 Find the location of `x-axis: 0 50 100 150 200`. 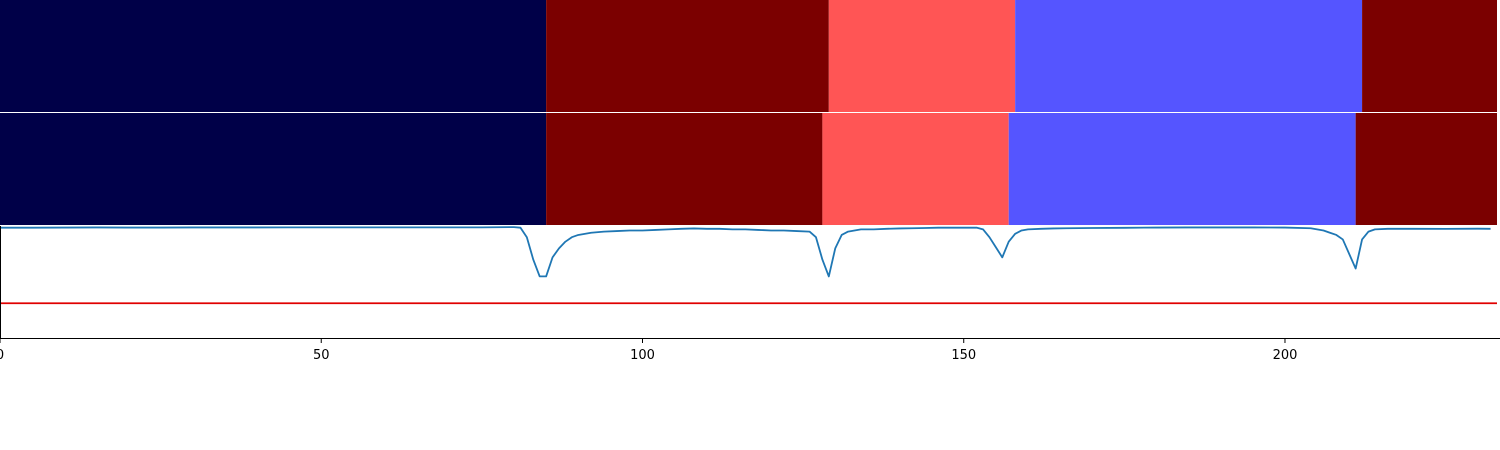

x-axis: 0 50 100 150 200 is located at coordinates (648, 350).